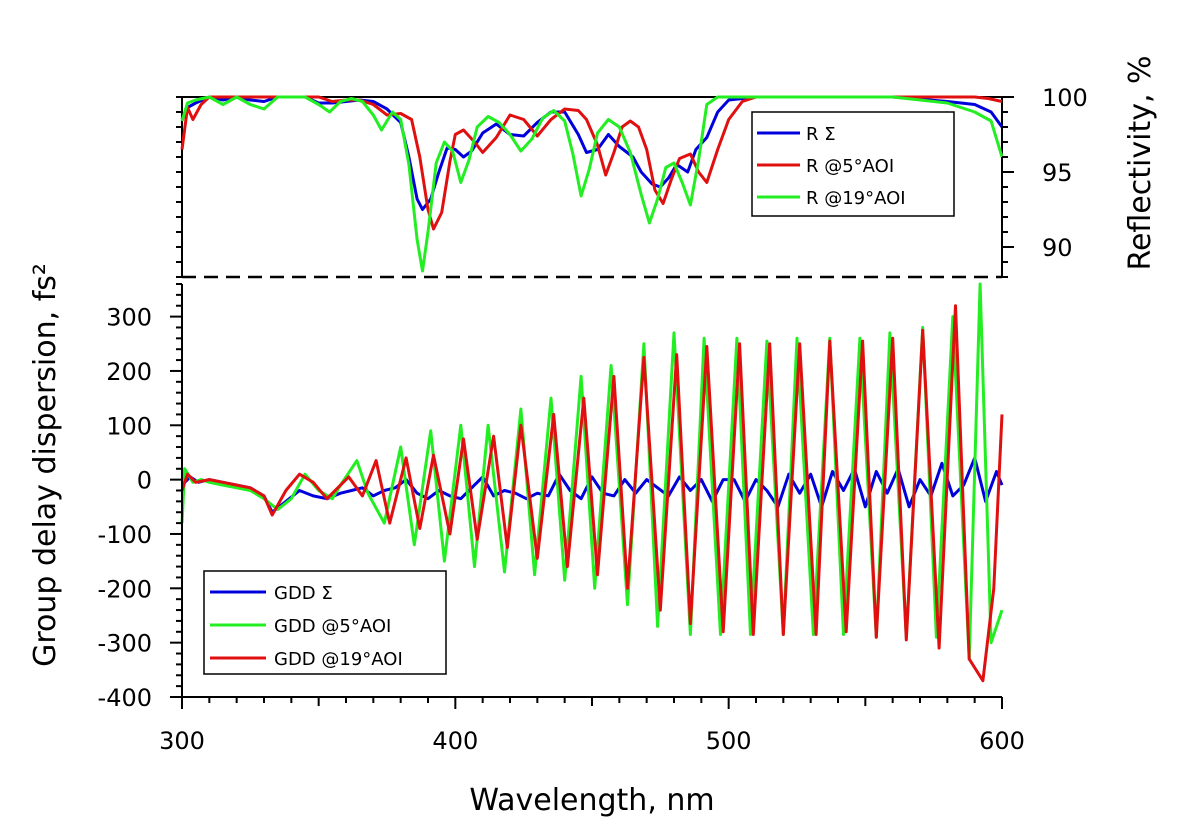 The width and height of the screenshot is (1200, 836). I want to click on gdd-y-ticks: -400 -300 -200 -100 0 100 200 300, so click(140, 497).